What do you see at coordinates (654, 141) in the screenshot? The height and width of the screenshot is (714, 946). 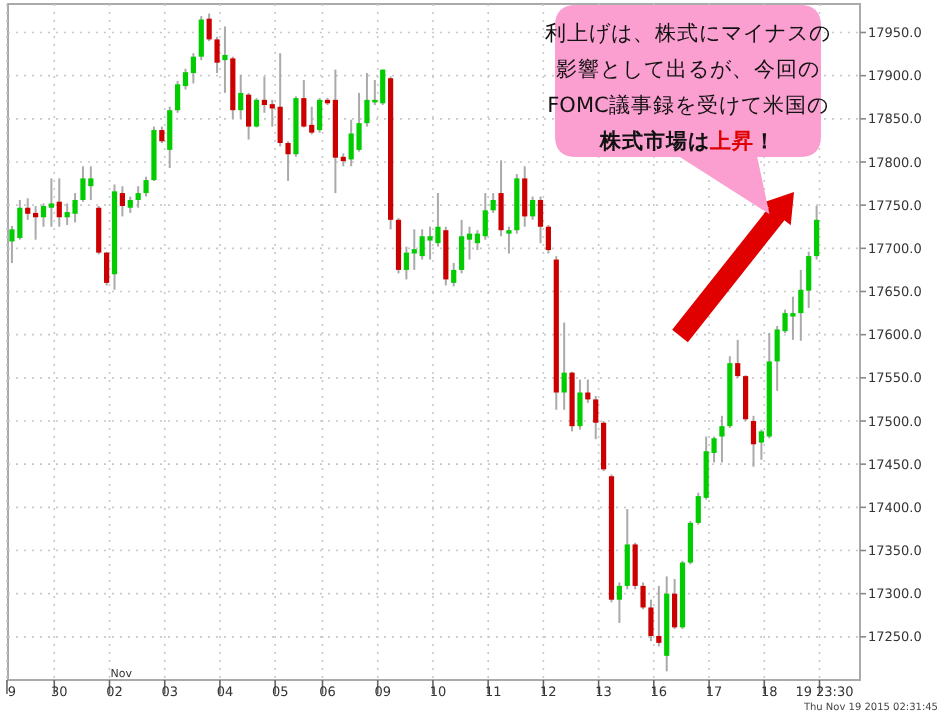 I see `annotation: 株式市場は` at bounding box center [654, 141].